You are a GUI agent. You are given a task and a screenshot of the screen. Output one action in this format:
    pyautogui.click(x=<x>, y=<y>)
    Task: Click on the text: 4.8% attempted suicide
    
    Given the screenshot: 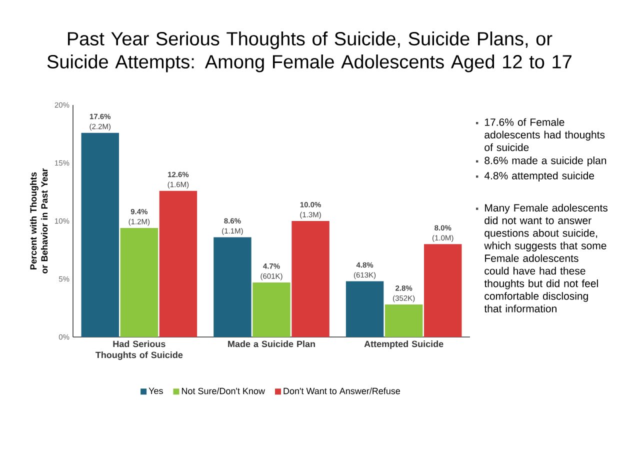 What is the action you would take?
    pyautogui.click(x=539, y=177)
    